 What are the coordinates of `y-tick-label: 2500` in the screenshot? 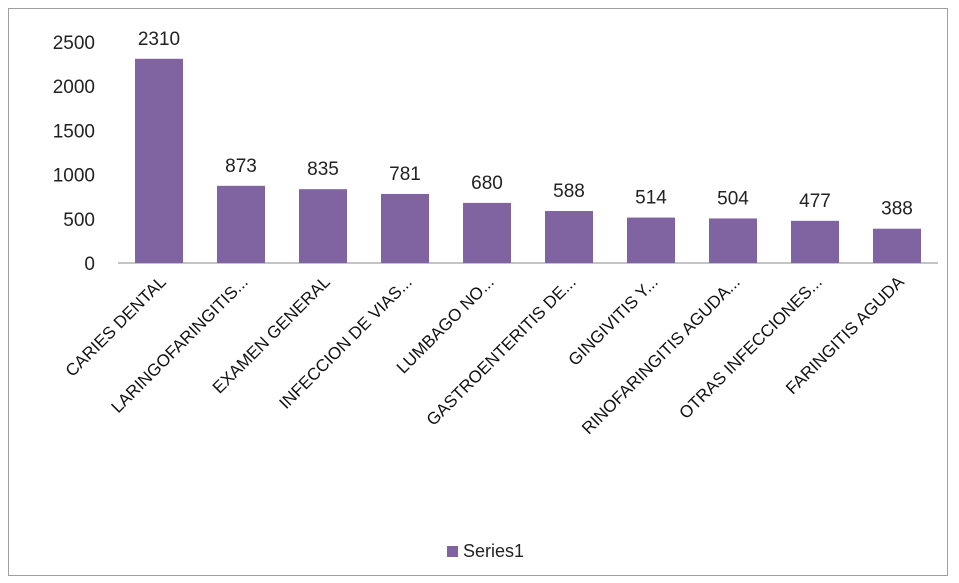 It's located at (74, 43).